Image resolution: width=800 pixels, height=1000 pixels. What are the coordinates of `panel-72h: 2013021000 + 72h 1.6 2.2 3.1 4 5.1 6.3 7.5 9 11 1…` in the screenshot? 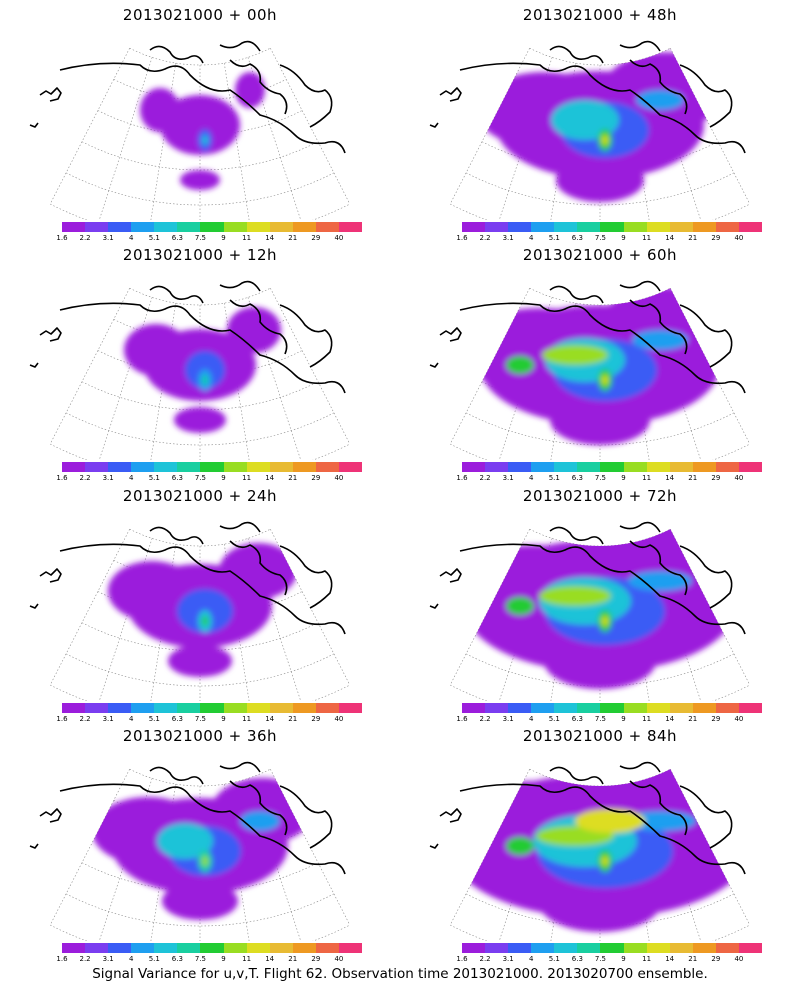 It's located at (600, 603).